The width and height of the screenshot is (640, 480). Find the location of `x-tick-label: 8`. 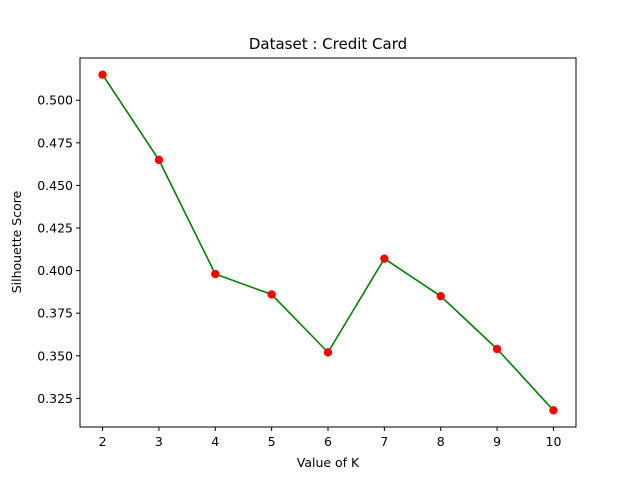

x-tick-label: 8 is located at coordinates (441, 441).